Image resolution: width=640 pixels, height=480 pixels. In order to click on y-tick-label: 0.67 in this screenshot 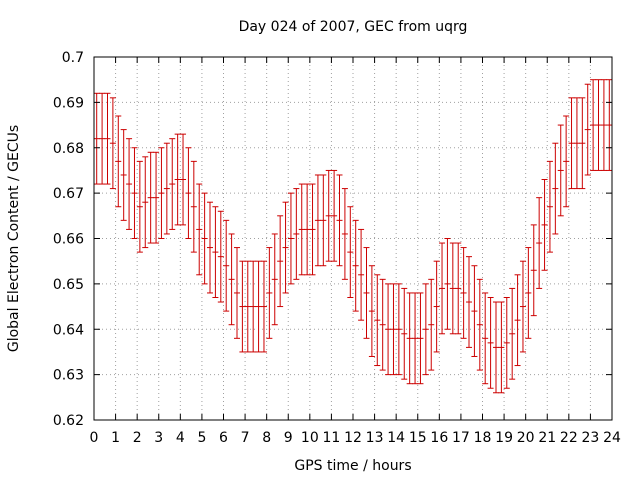, I will do `click(68, 194)`.